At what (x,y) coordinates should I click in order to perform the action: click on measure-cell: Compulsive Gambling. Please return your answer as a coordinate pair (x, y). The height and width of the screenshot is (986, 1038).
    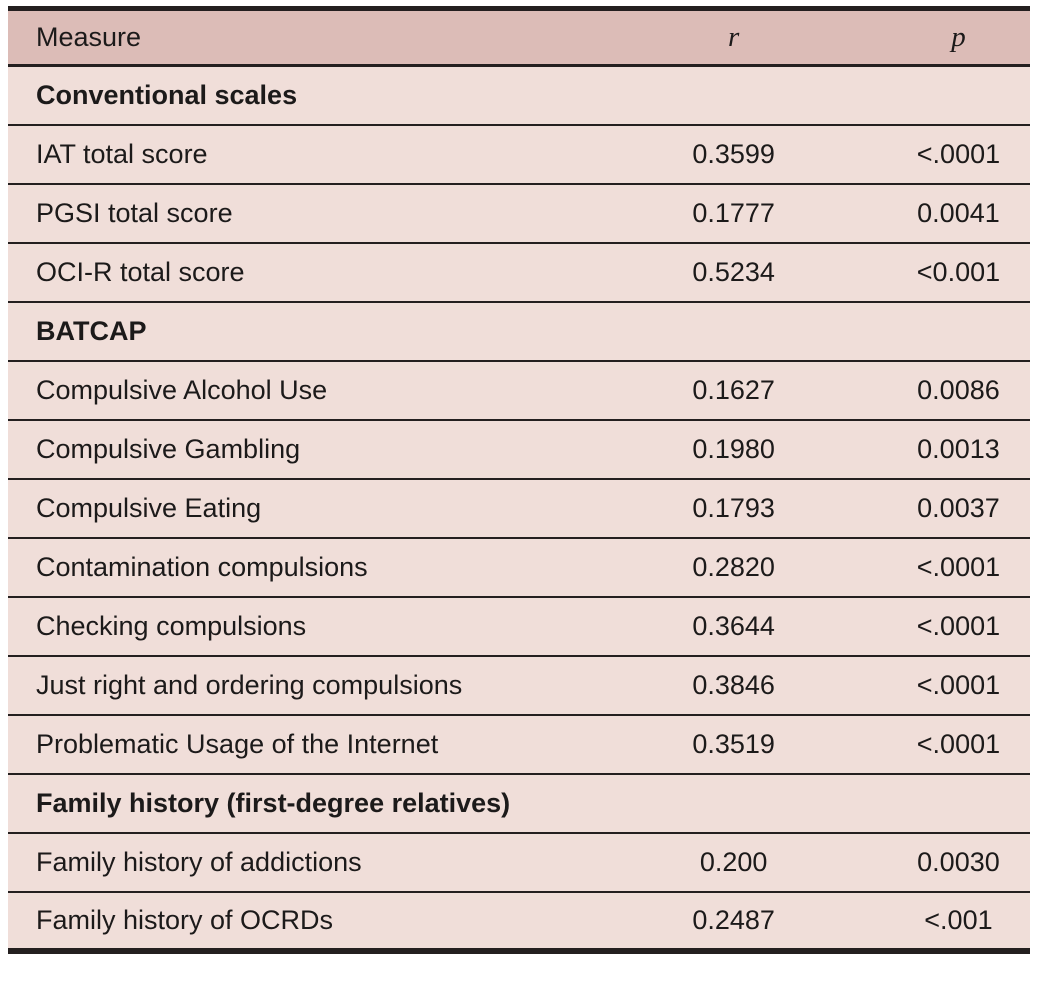
    Looking at the image, I should click on (294, 449).